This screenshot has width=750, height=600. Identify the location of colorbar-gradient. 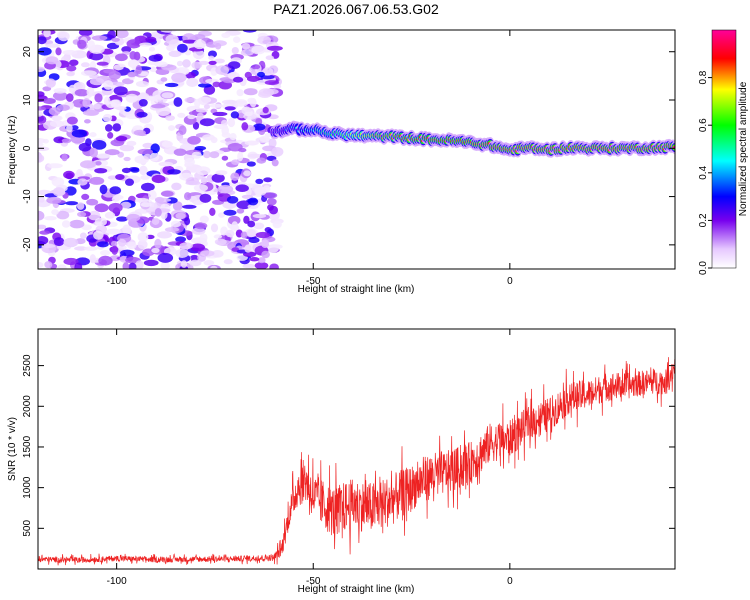
(724, 149).